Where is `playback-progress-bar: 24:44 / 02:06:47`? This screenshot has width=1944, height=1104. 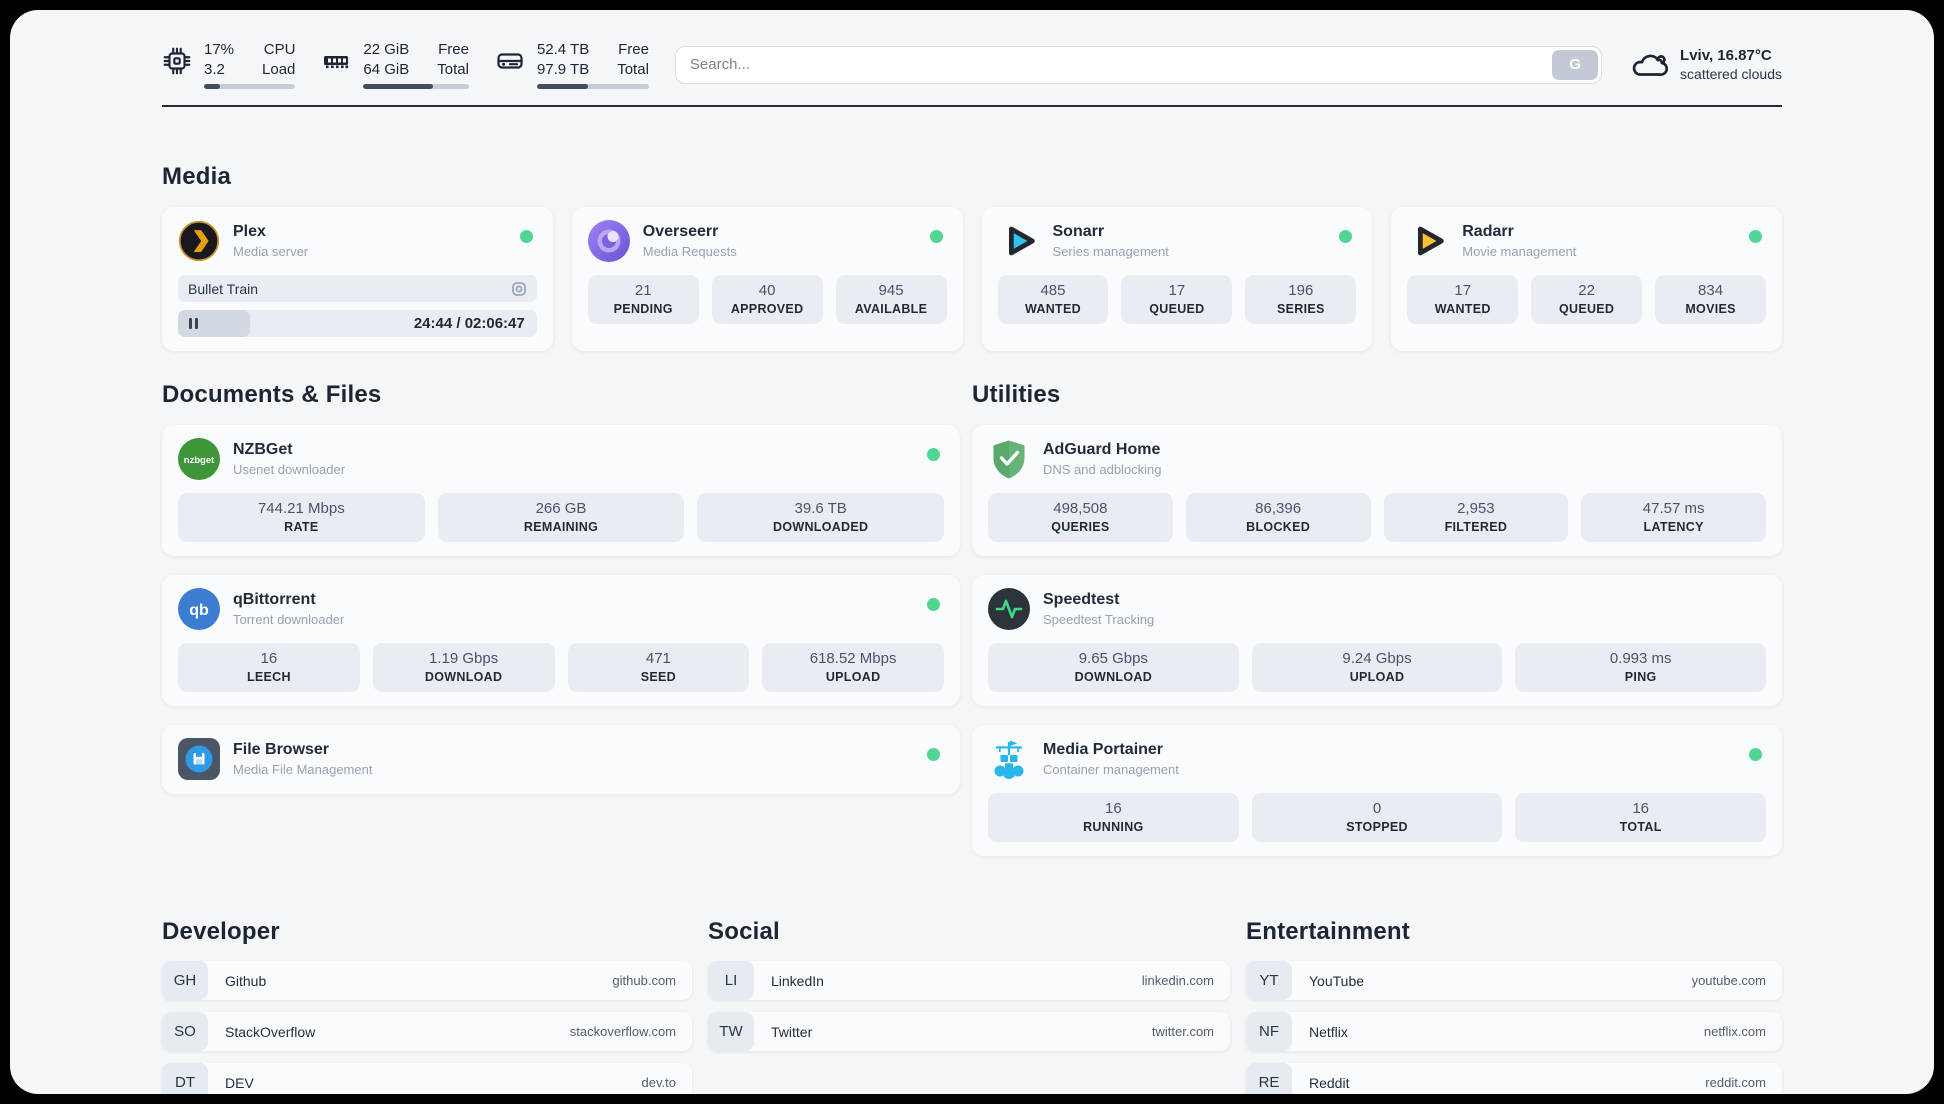
playback-progress-bar: 24:44 / 02:06:47 is located at coordinates (357, 323).